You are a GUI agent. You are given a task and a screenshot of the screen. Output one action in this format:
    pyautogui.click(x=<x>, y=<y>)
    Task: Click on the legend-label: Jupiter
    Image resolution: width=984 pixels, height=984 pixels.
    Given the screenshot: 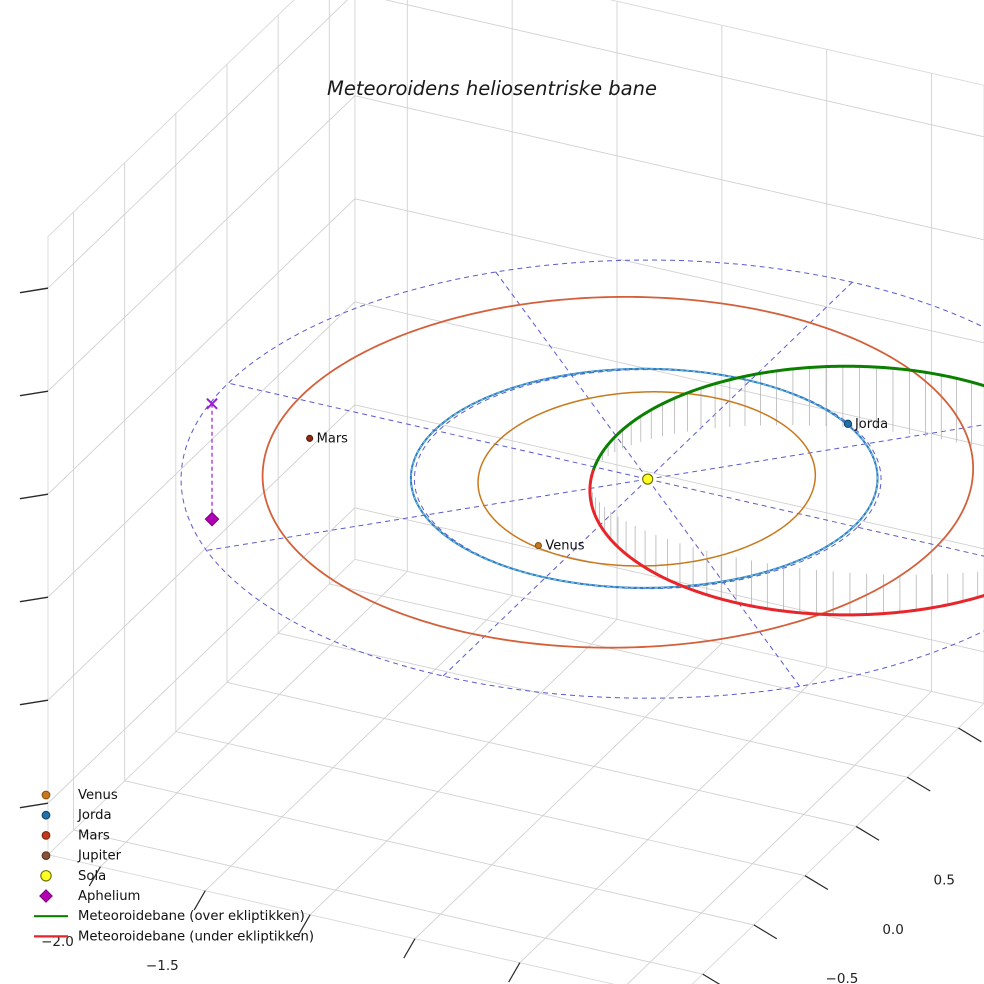 What is the action you would take?
    pyautogui.click(x=99, y=856)
    